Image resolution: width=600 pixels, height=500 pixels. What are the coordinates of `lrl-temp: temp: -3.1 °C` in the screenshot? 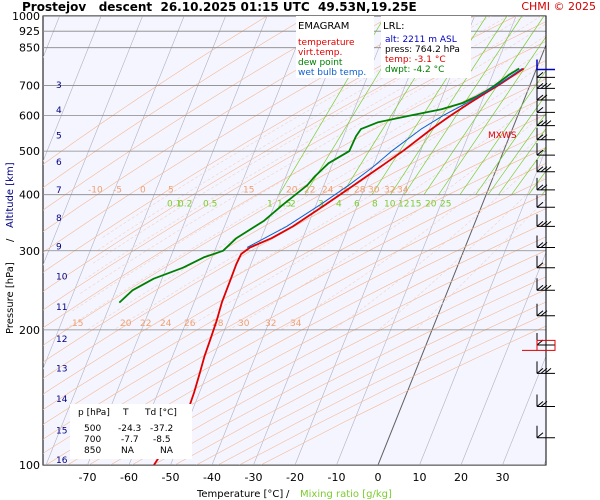 It's located at (415, 60).